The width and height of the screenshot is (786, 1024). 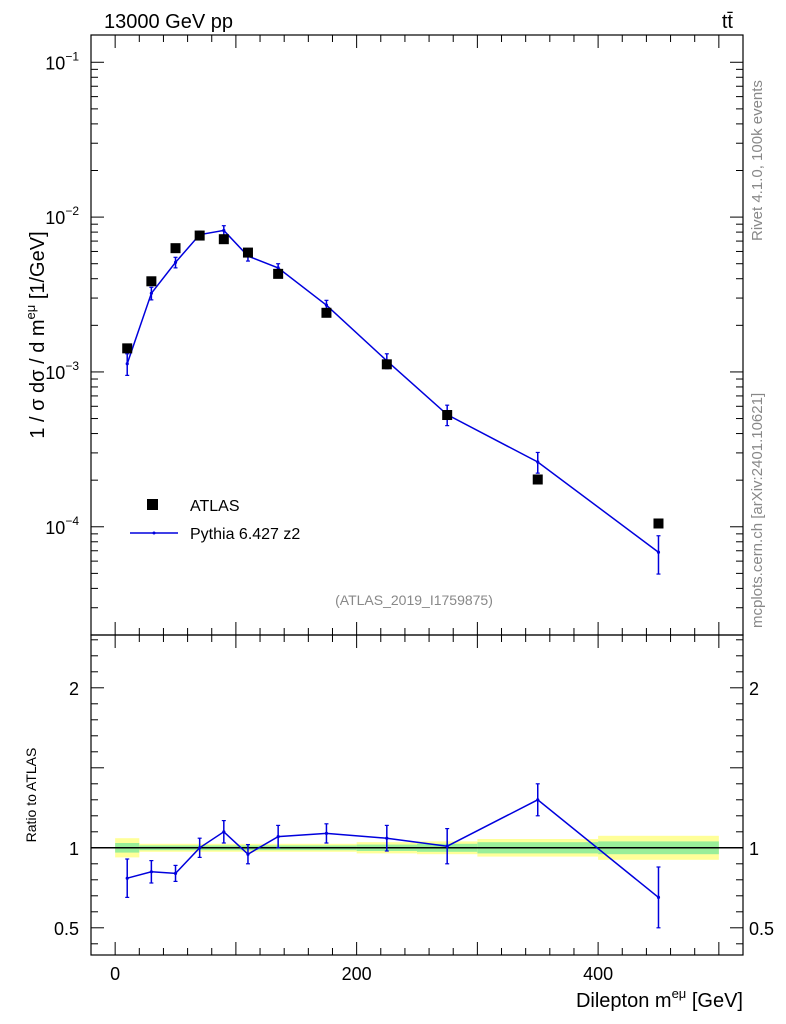 I want to click on legend-pythia-label: Pythia 6.427 z2, so click(x=245, y=534).